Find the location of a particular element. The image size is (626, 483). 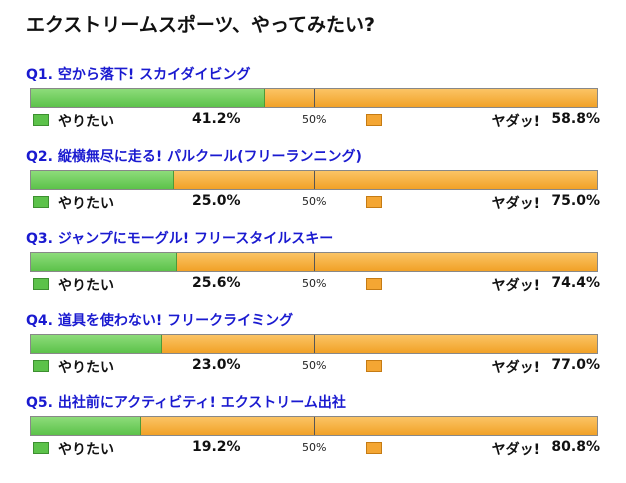

legend-row: やりたい 25.0% 50% ヤダッ! 75.0% is located at coordinates (313, 202).